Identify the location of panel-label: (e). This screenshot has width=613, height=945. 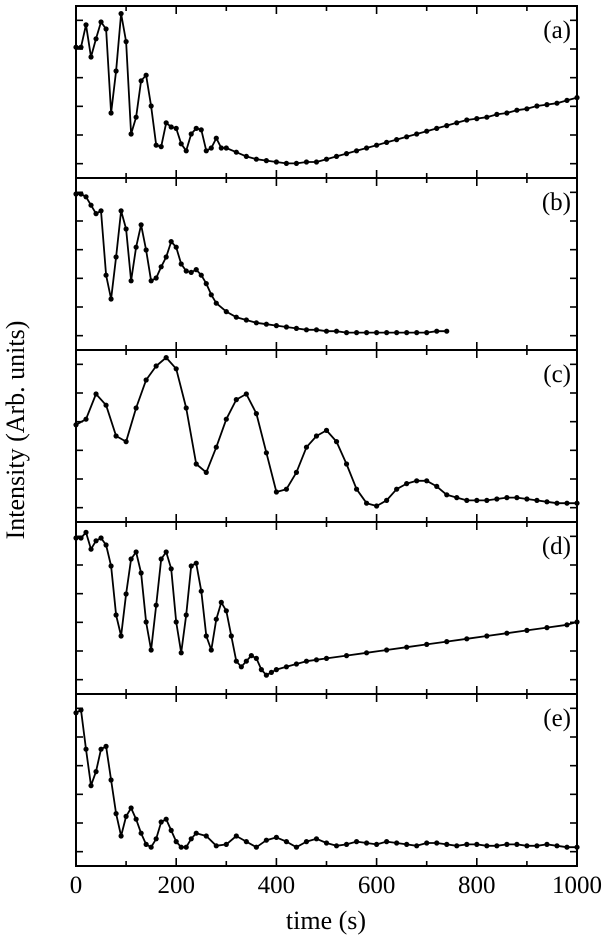
(557, 718).